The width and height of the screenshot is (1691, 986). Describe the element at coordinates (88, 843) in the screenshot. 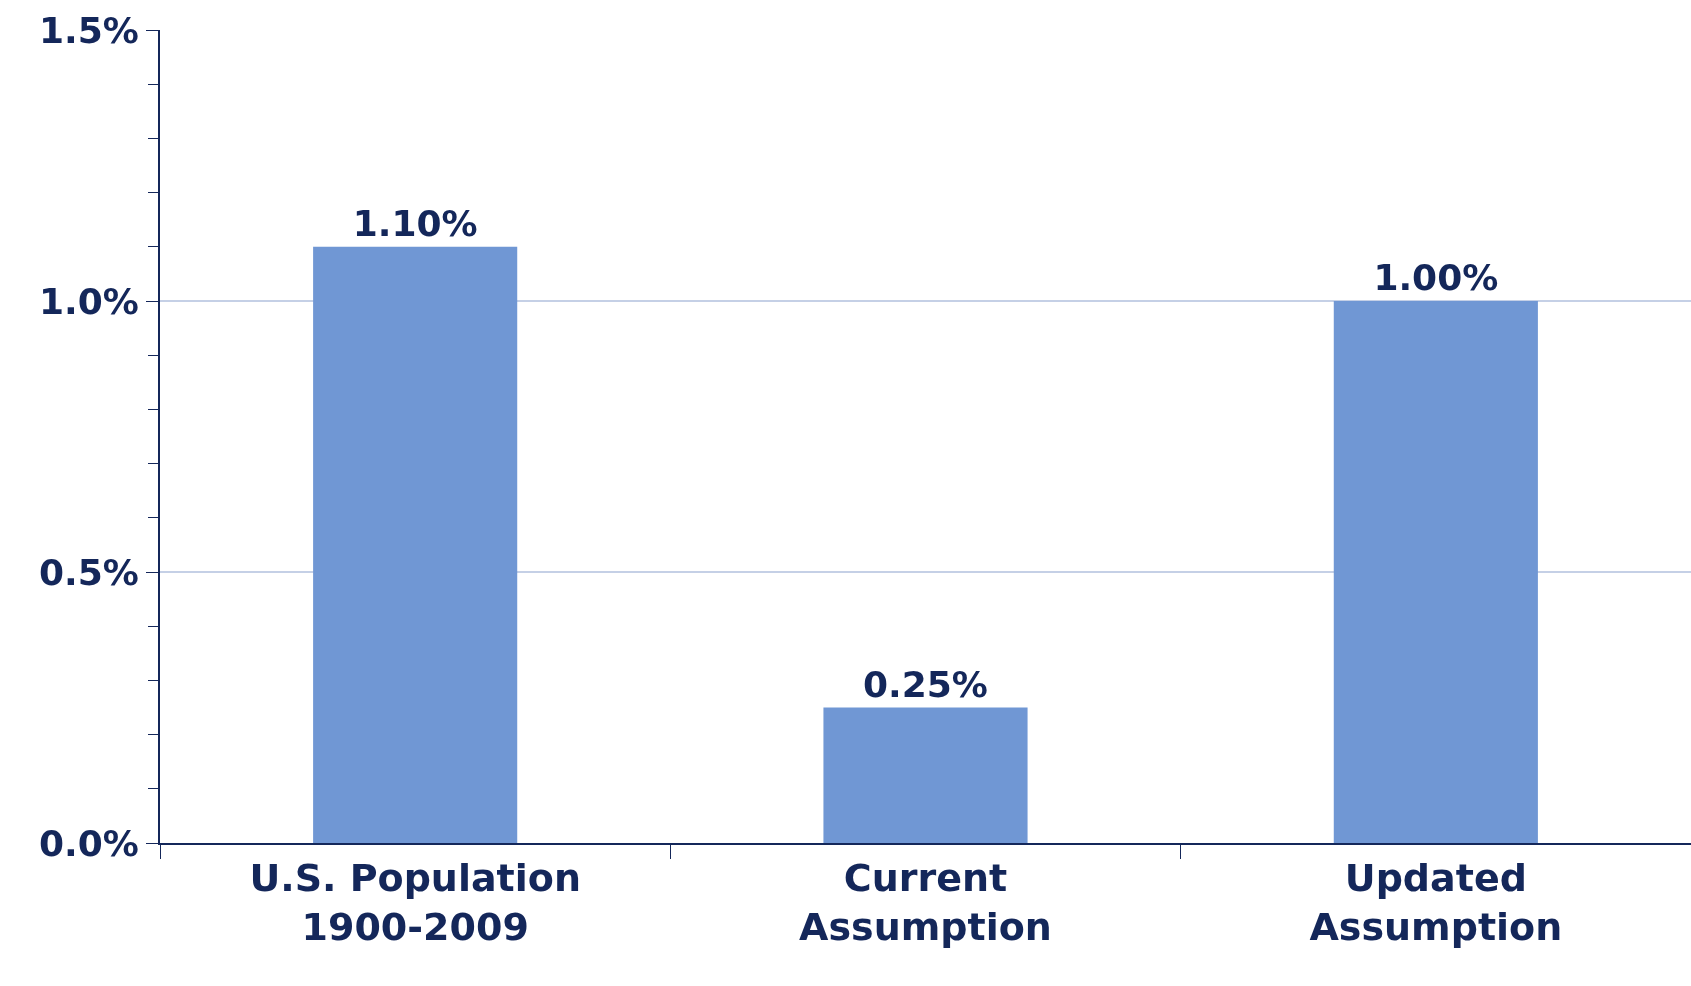

I see `y-tick-label: 0.0%` at that location.